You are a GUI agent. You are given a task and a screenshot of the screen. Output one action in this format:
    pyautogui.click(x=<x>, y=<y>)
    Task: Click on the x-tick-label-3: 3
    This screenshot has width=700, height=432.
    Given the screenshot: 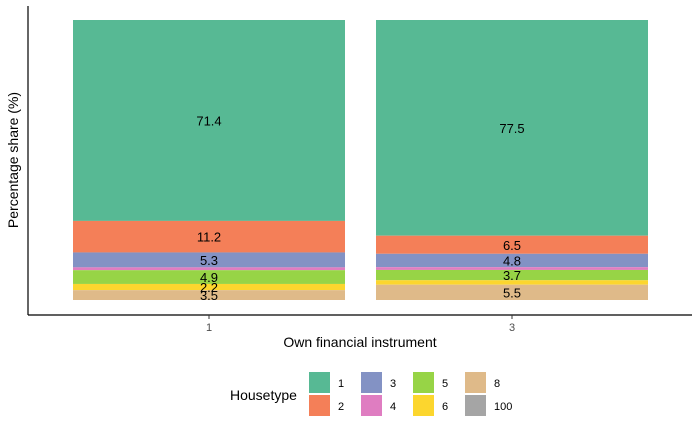 What is the action you would take?
    pyautogui.click(x=512, y=328)
    